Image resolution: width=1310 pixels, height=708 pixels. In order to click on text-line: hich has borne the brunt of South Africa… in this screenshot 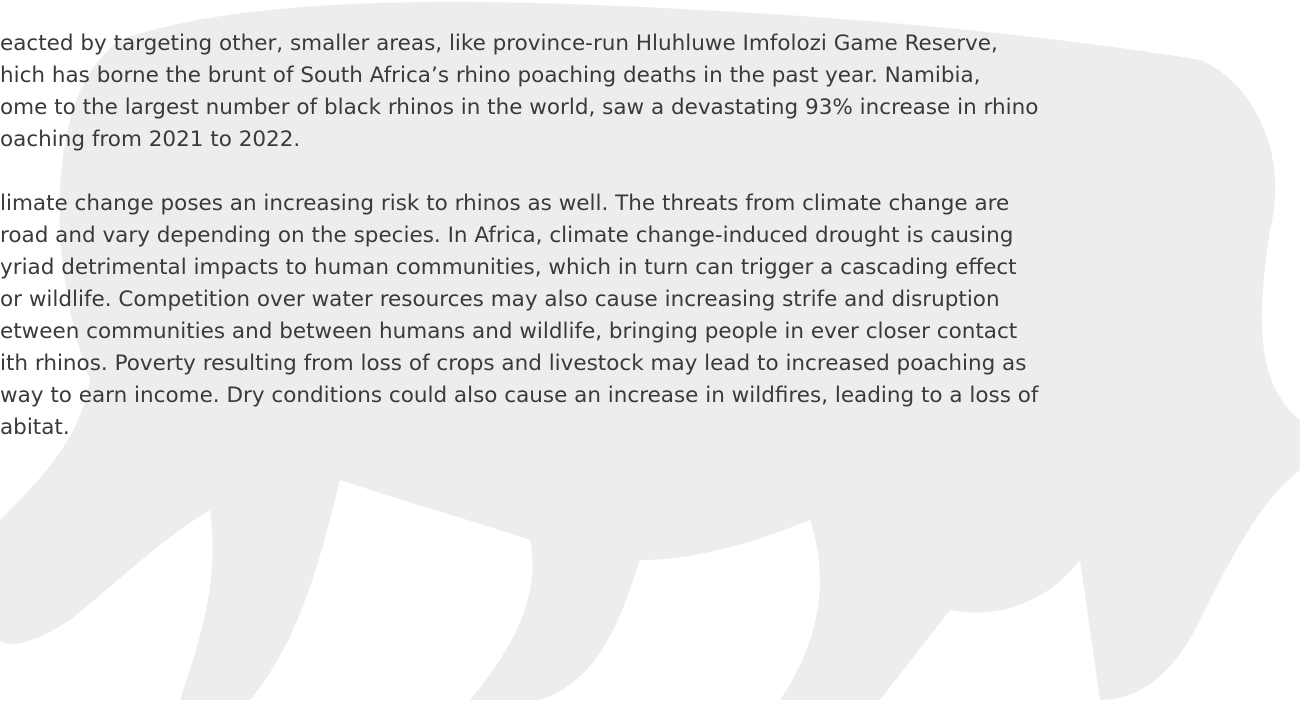, I will do `click(490, 75)`.